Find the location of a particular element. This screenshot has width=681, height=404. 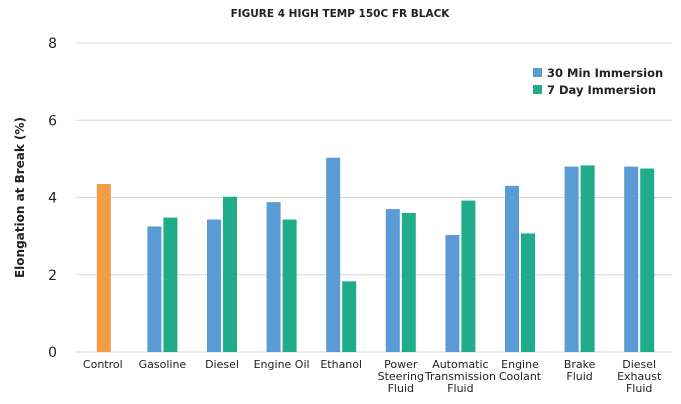

x-tick-label: Power is located at coordinates (401, 364).